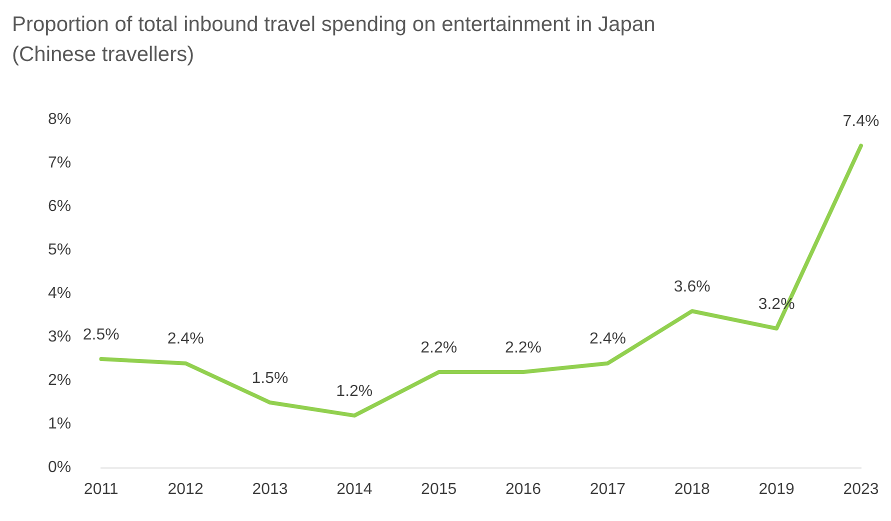  What do you see at coordinates (354, 391) in the screenshot?
I see `text: 1.2%` at bounding box center [354, 391].